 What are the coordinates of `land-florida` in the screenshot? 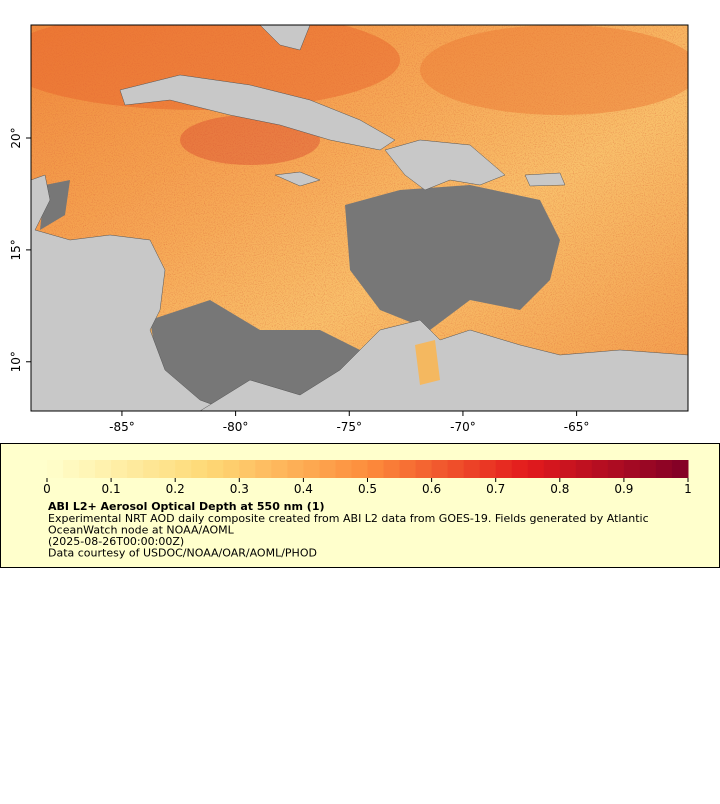 It's located at (285, 38).